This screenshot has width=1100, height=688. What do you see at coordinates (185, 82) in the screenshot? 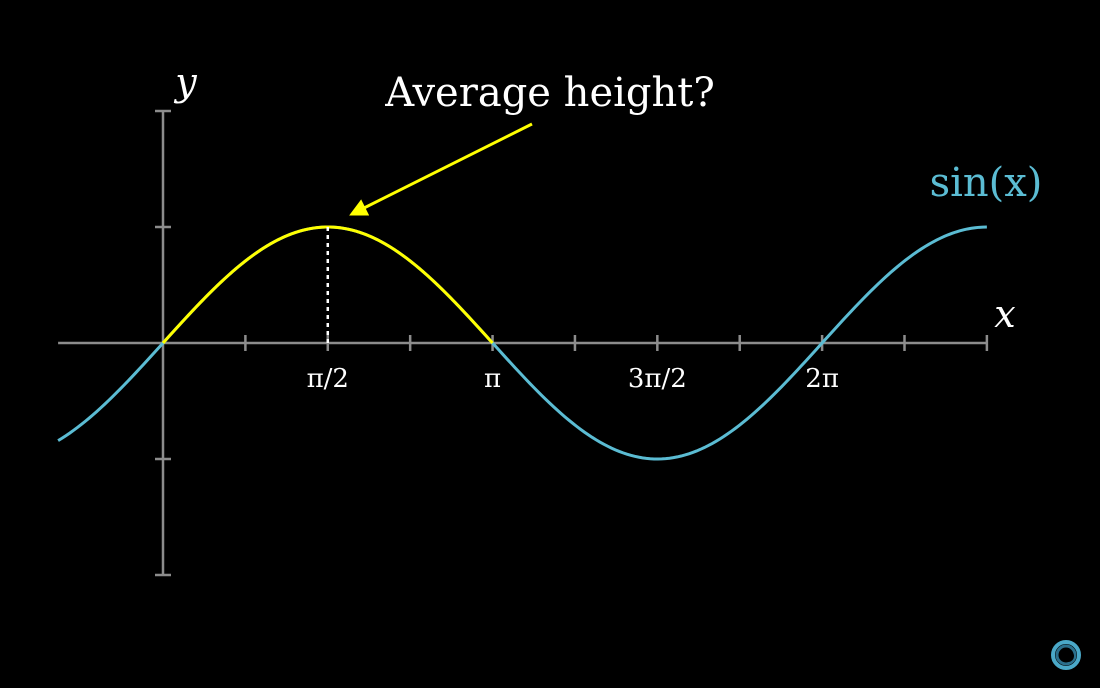
I see `y-axis-label: y` at bounding box center [185, 82].